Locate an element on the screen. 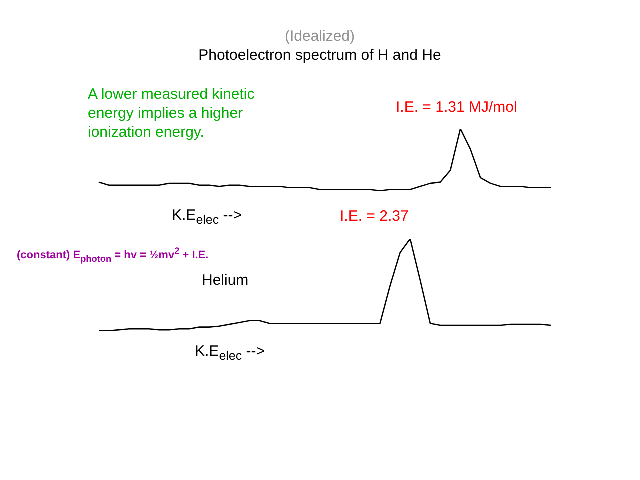 The image size is (640, 480). chart-title: Photoelectron spectrum of H and He is located at coordinates (320, 55).